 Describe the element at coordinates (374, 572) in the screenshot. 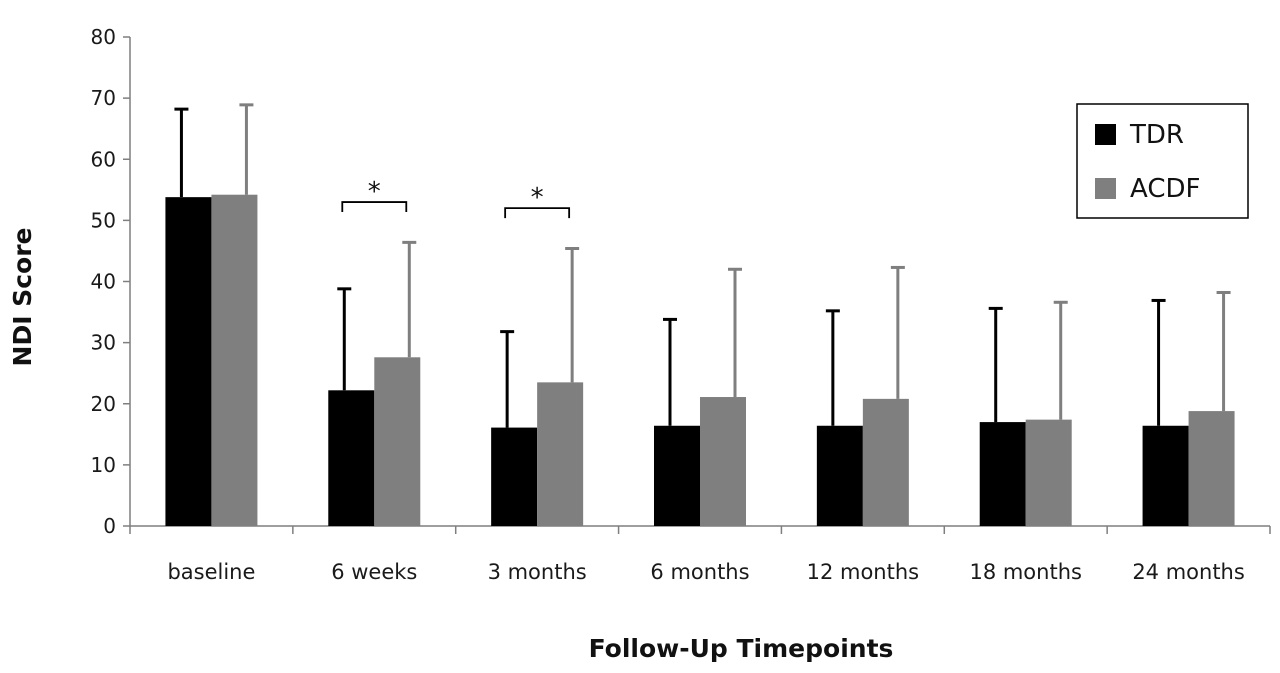

I see `x-tick-label: 6 weeks` at that location.